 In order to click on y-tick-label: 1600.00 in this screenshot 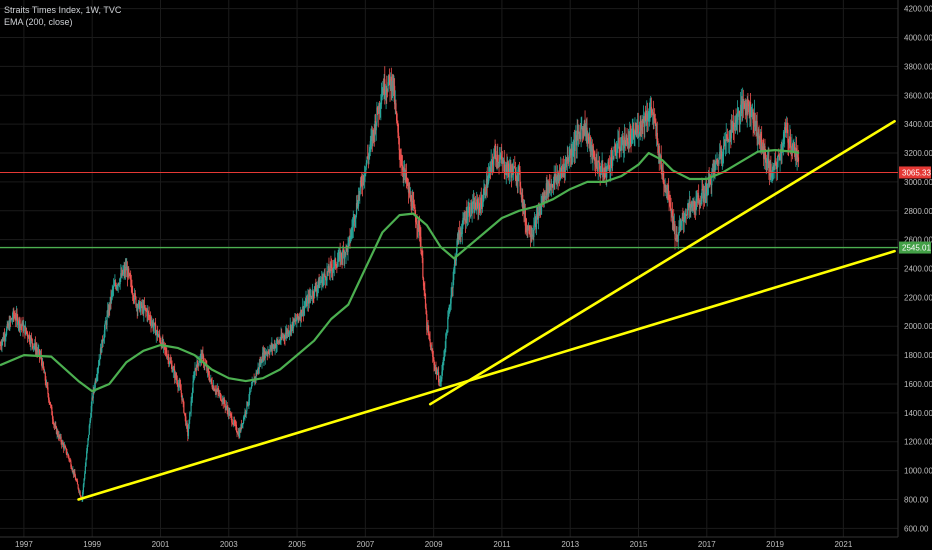, I will do `click(918, 384)`.